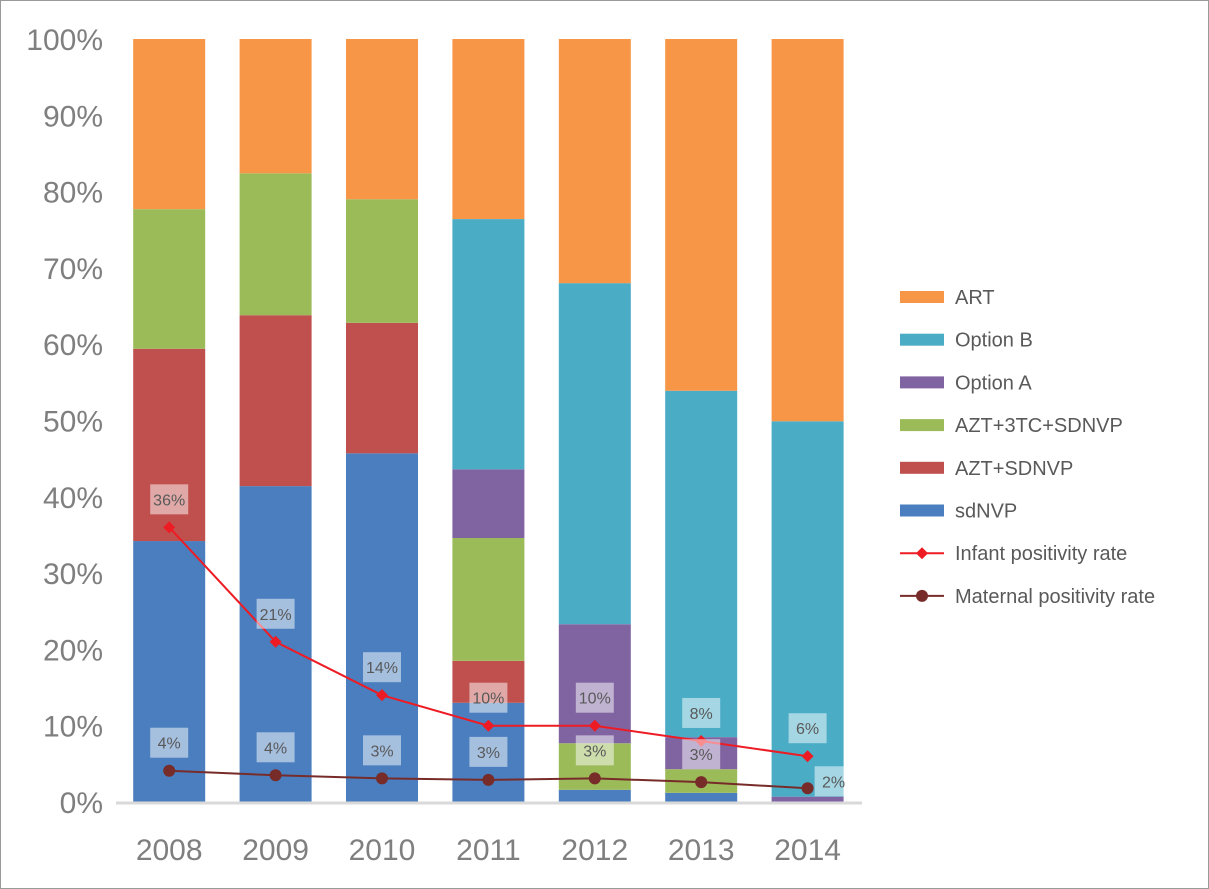  Describe the element at coordinates (1041, 554) in the screenshot. I see `legend-label: Infant positivity rate` at that location.